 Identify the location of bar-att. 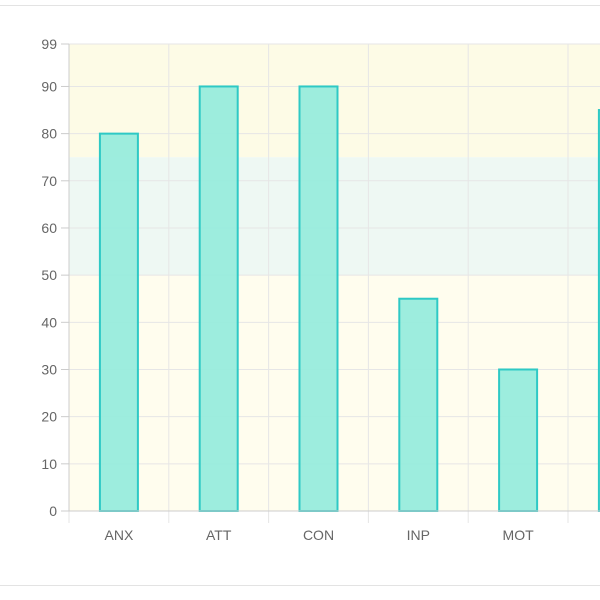
(218, 298).